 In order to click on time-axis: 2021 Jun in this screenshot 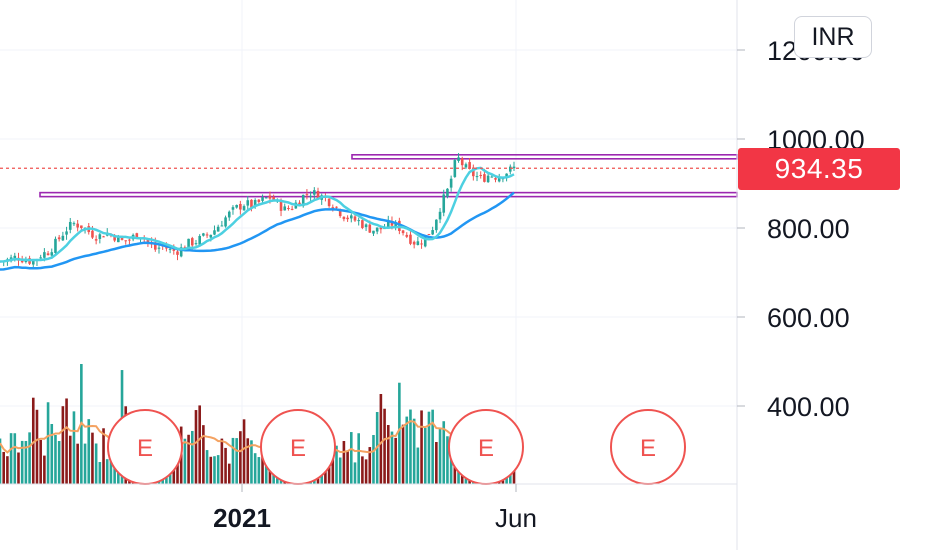, I will do `click(375, 508)`.